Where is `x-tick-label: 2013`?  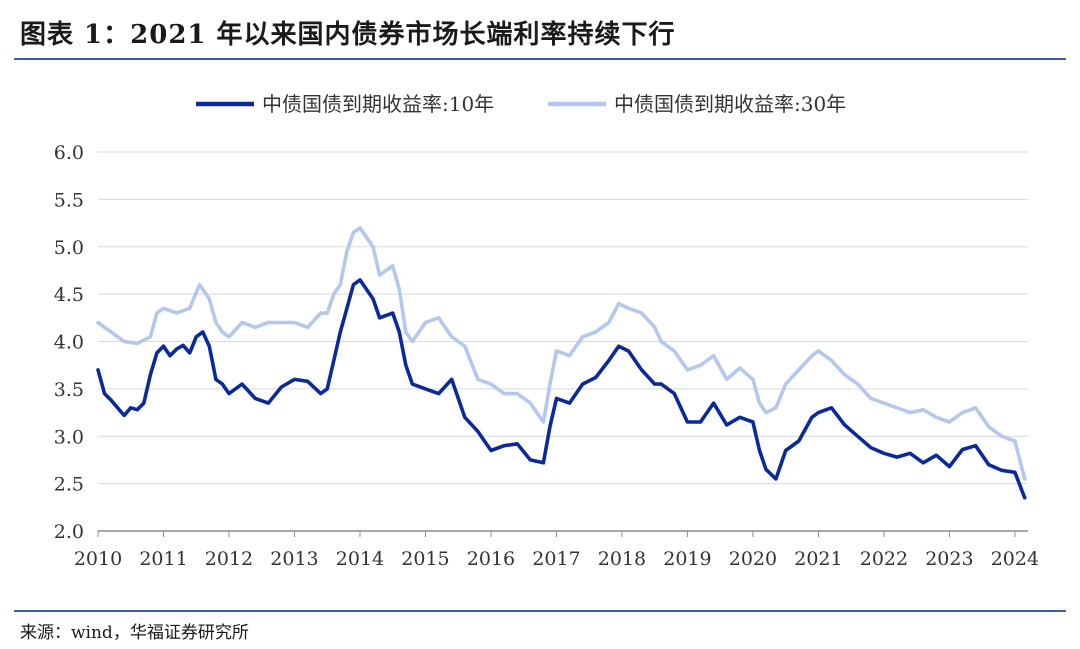 x-tick-label: 2013 is located at coordinates (294, 559).